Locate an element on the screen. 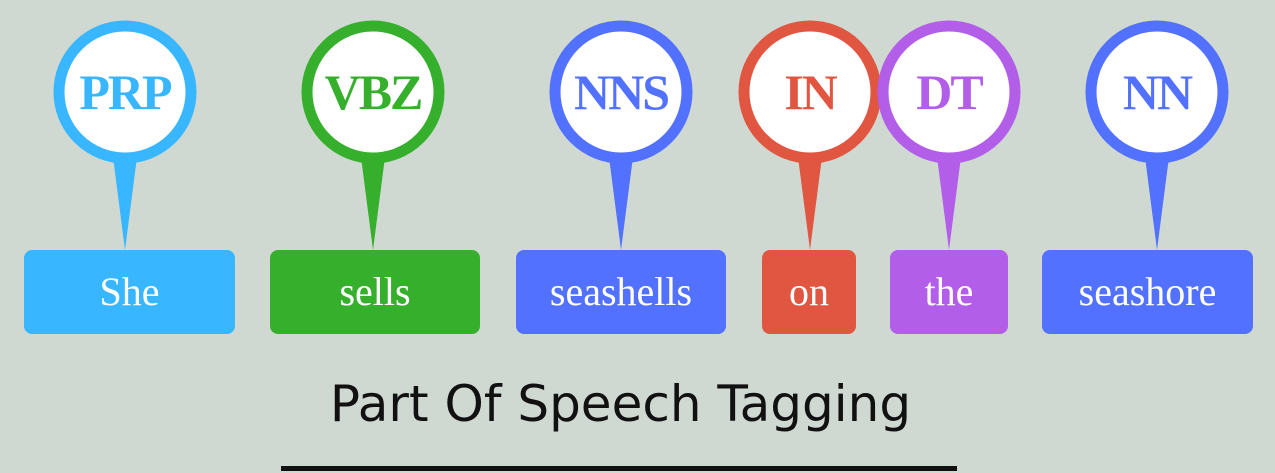 This screenshot has width=1275, height=473. word-box-sells: sells is located at coordinates (375, 292).